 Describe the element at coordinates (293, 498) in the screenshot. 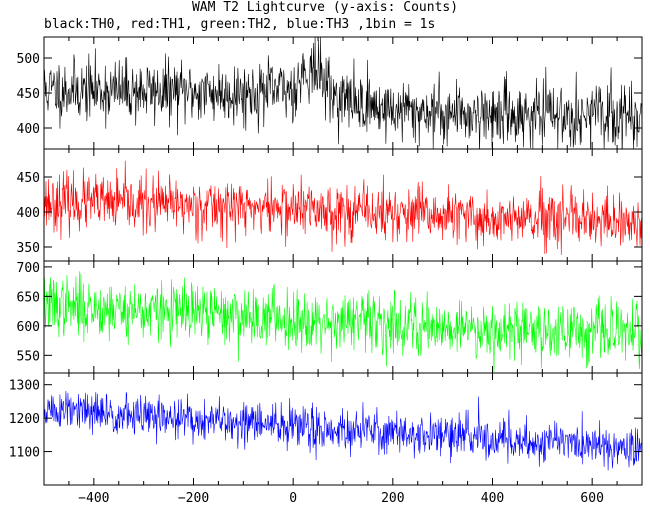

I see `x-tick-label: 0` at that location.